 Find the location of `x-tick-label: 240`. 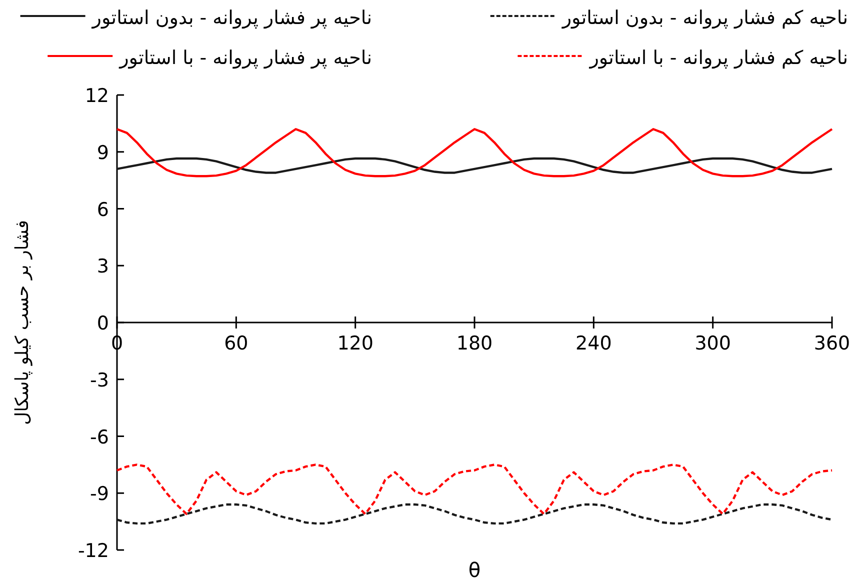

x-tick-label: 240 is located at coordinates (594, 343).